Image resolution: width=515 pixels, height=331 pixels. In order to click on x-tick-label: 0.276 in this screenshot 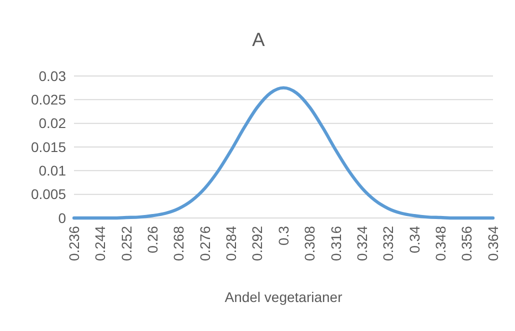, I will do `click(204, 244)`.